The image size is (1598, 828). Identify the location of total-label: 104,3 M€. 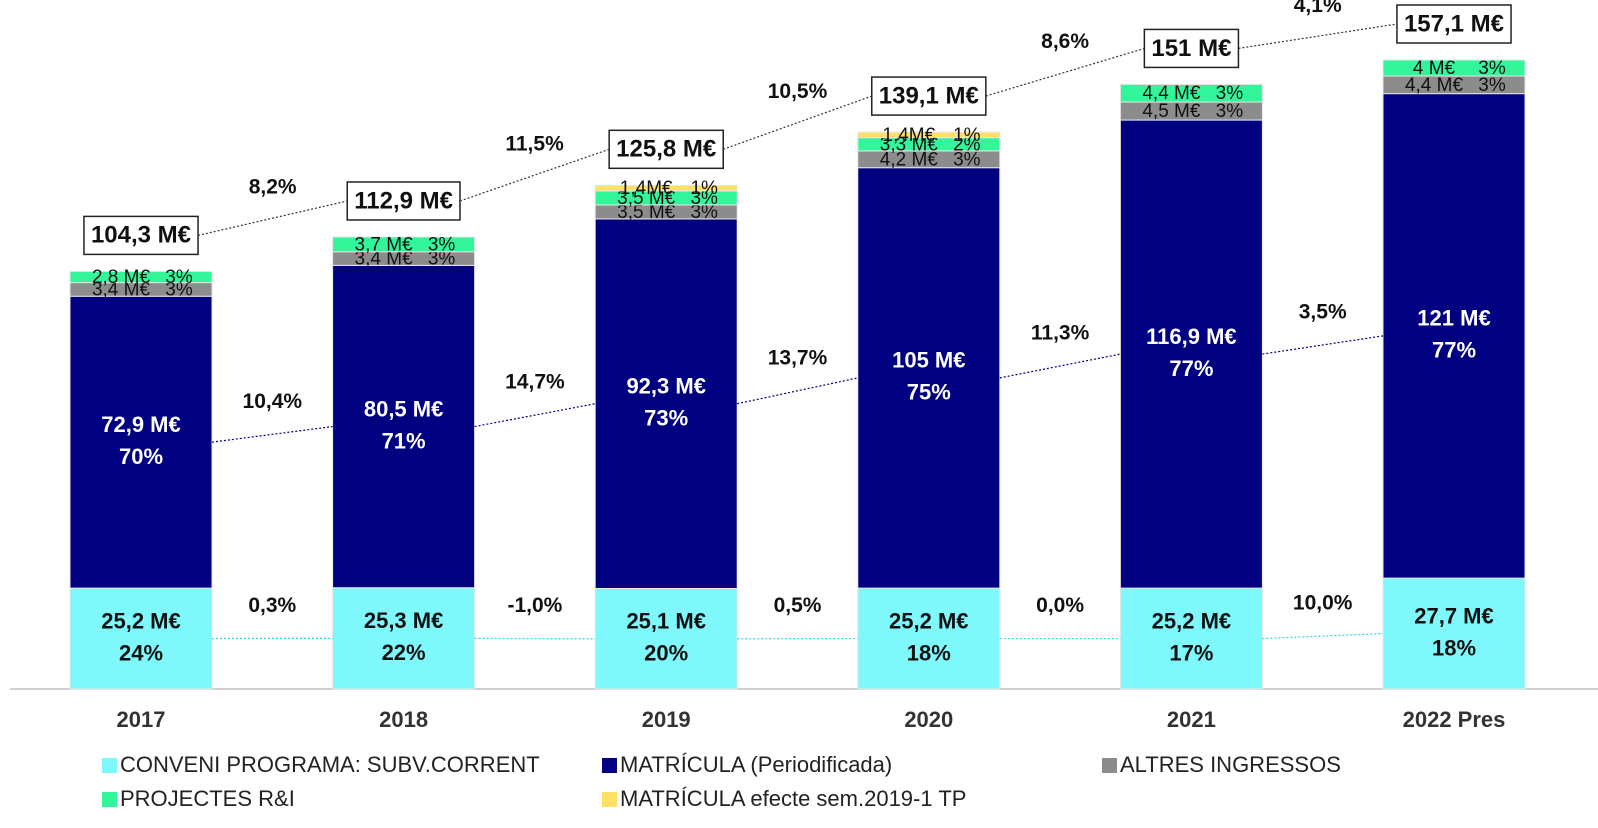
(141, 235).